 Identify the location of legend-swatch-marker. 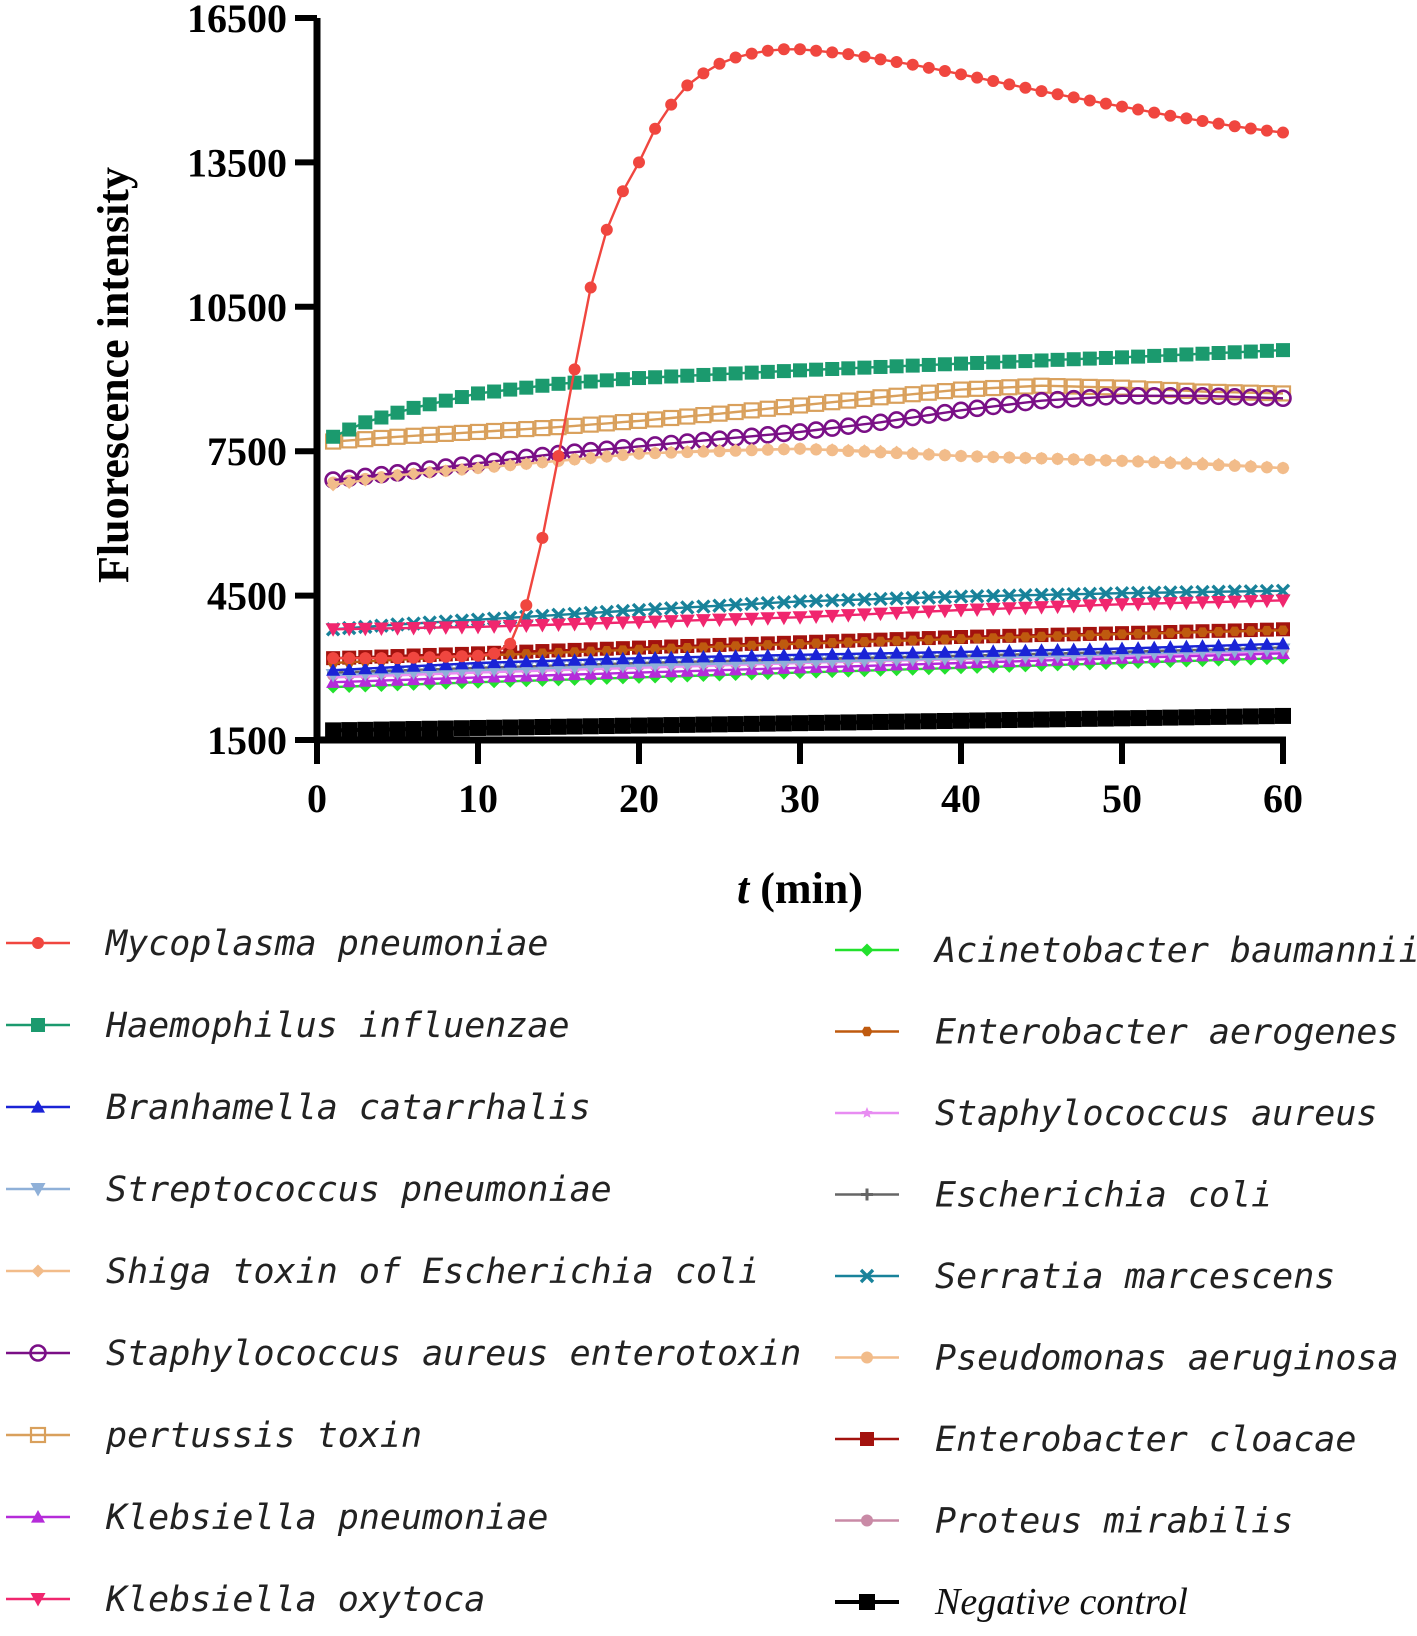
(867, 1520).